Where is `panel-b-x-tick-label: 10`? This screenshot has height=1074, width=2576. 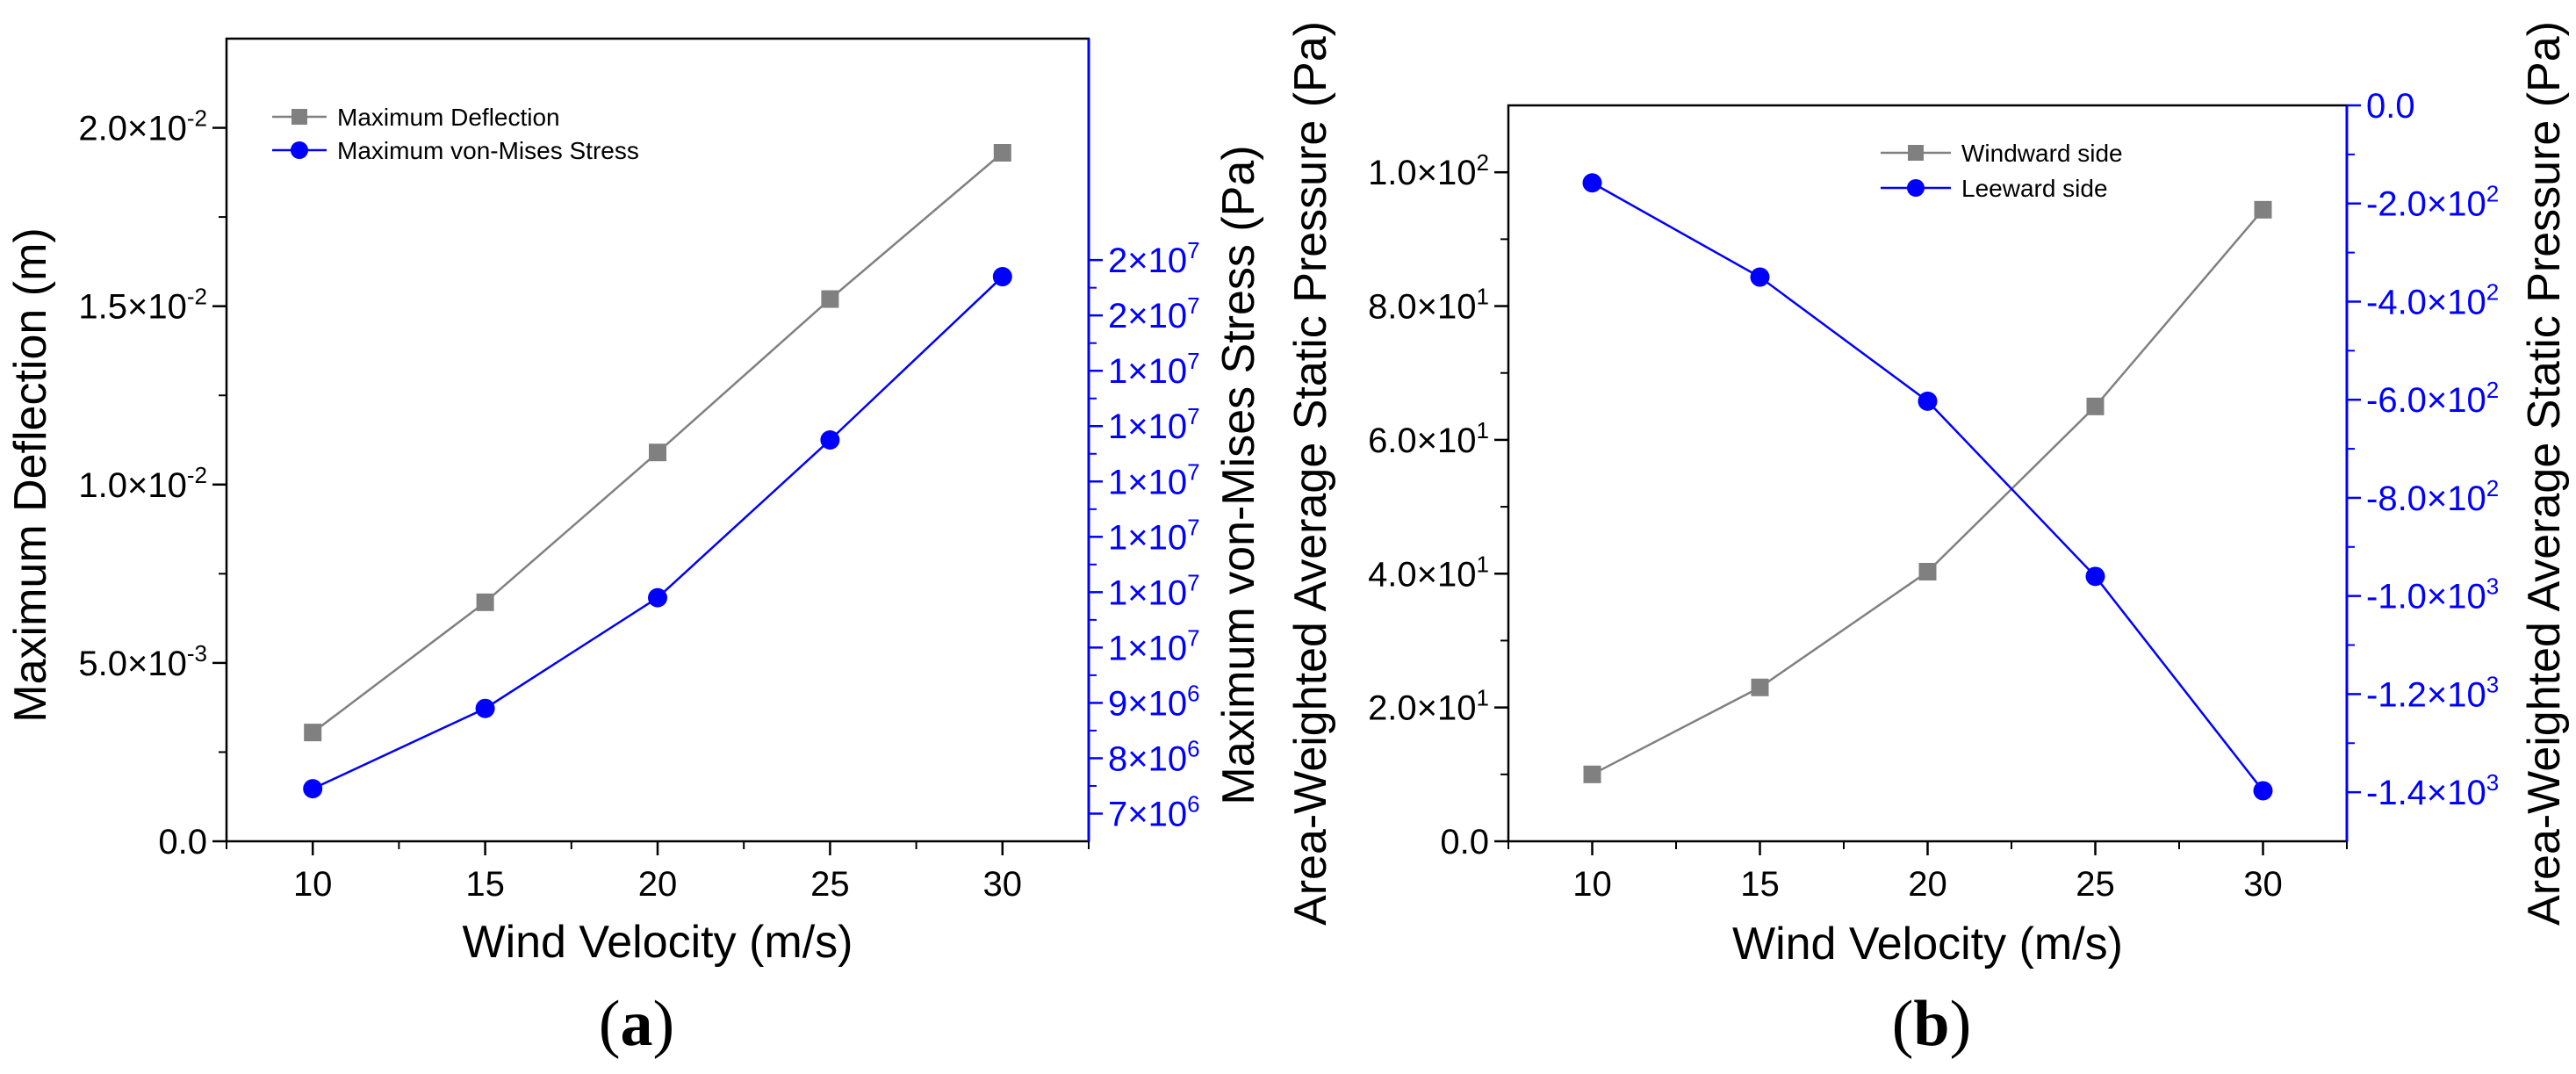 panel-b-x-tick-label: 10 is located at coordinates (1592, 884).